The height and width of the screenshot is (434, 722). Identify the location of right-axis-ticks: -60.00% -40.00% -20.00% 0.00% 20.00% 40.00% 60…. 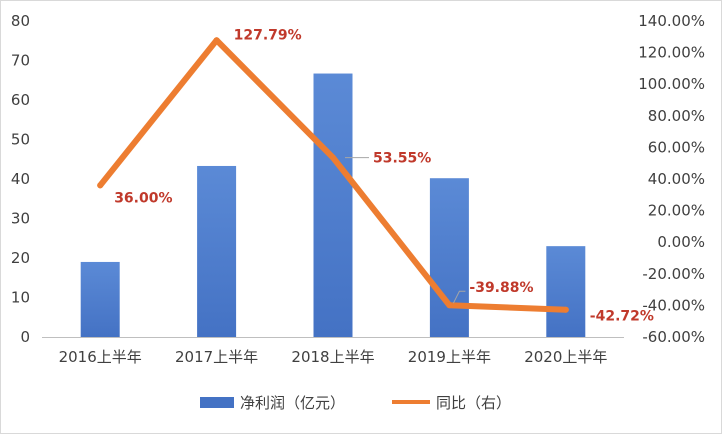
(671, 179).